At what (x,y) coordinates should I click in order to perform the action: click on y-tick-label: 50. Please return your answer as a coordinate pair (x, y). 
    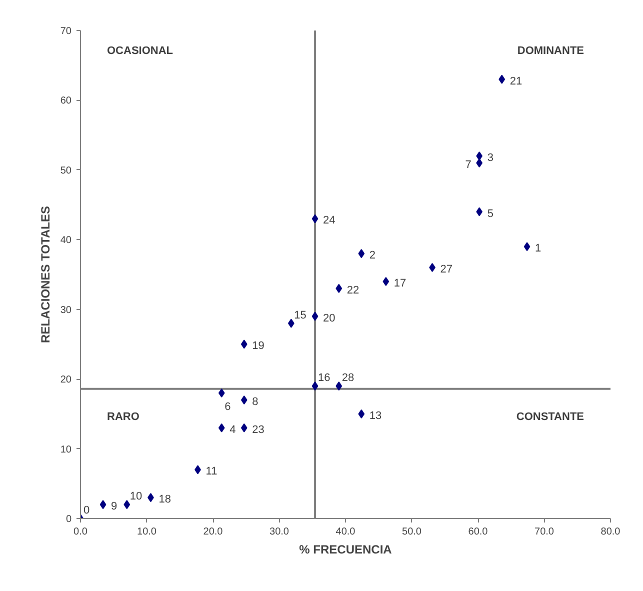
    Looking at the image, I should click on (66, 170).